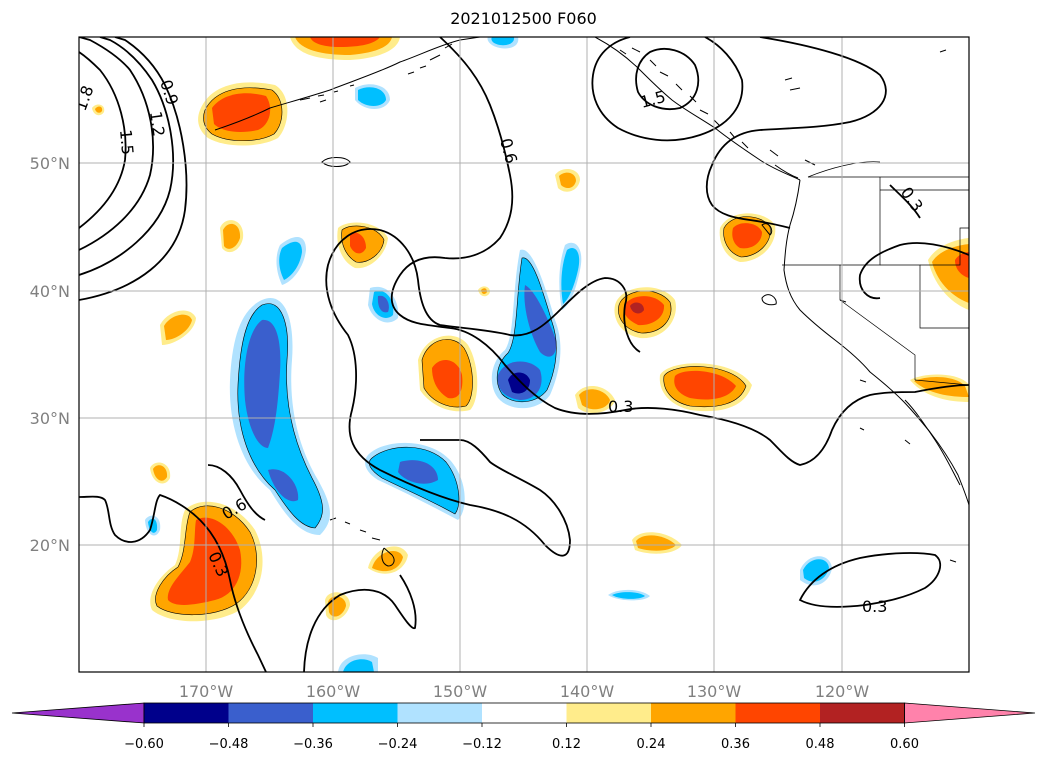  I want to click on colorbar-tick-label: −0.24, so click(398, 744).